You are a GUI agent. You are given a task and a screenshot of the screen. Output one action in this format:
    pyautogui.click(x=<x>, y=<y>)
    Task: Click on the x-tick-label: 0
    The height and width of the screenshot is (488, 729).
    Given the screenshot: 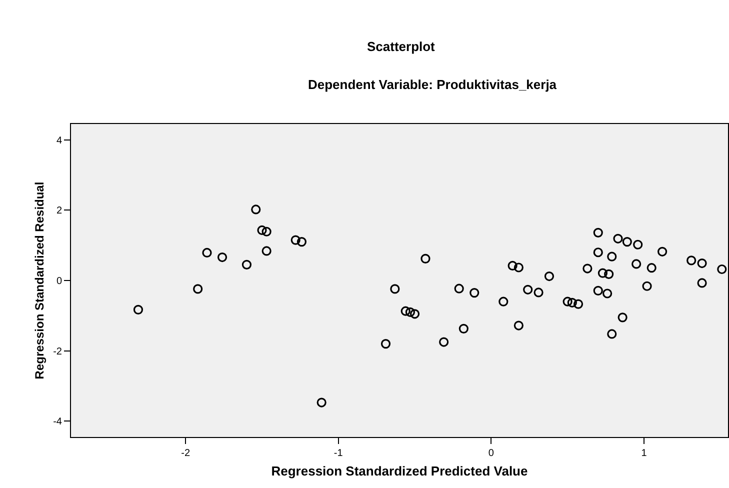 What is the action you would take?
    pyautogui.click(x=491, y=453)
    